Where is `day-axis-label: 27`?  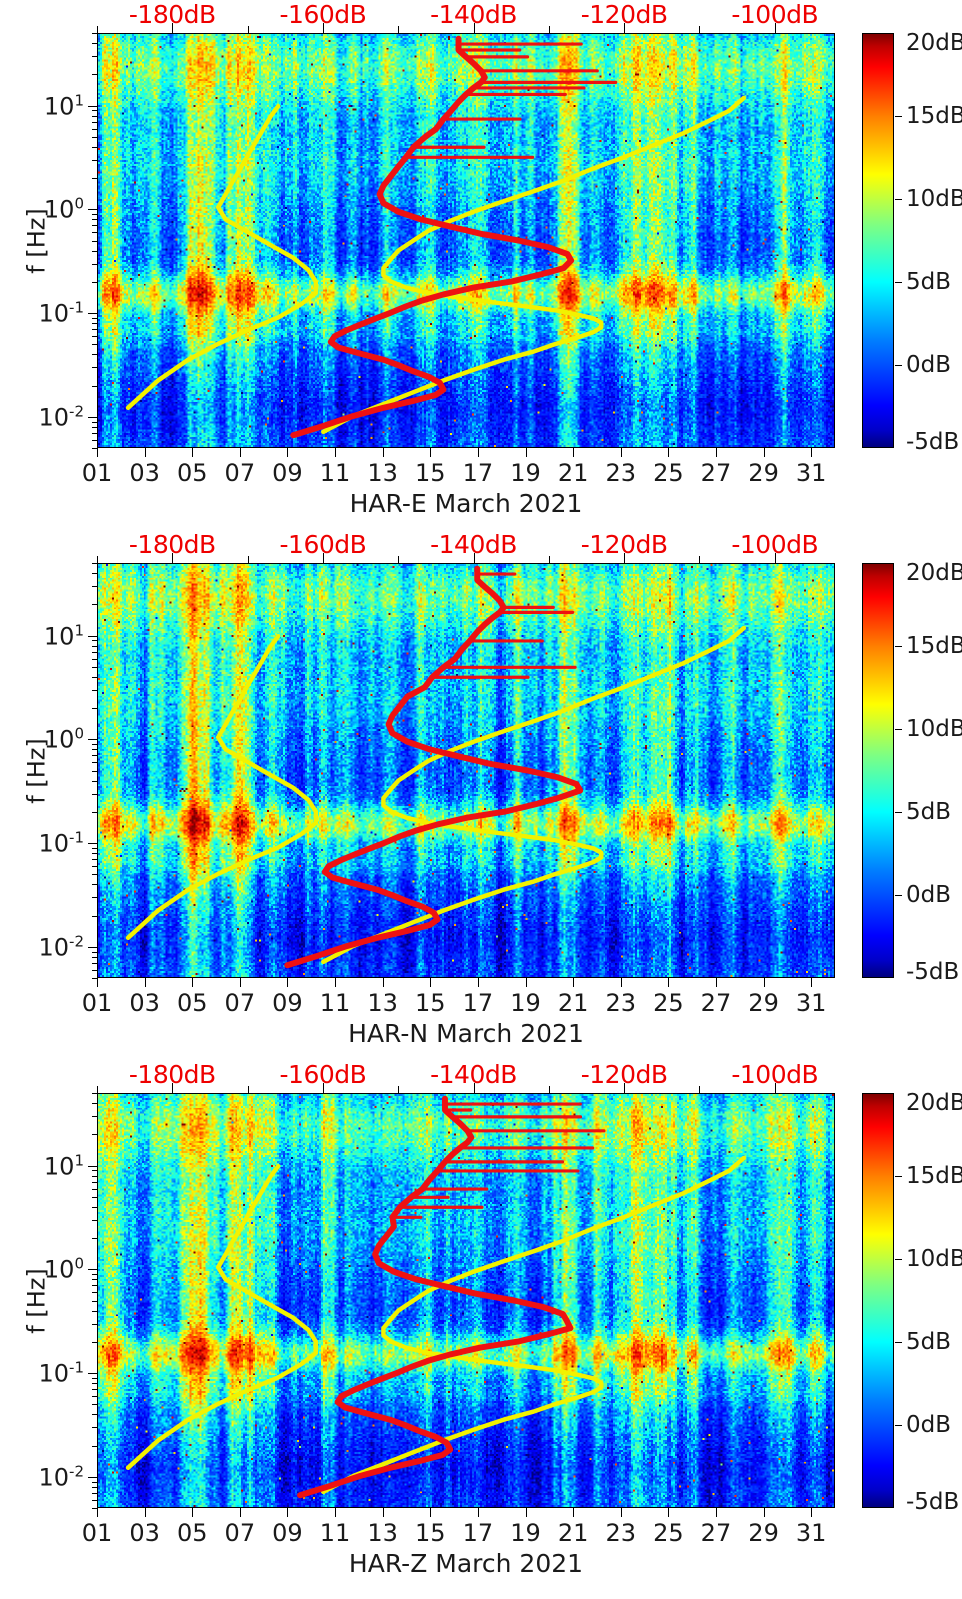 day-axis-label: 27 is located at coordinates (716, 473).